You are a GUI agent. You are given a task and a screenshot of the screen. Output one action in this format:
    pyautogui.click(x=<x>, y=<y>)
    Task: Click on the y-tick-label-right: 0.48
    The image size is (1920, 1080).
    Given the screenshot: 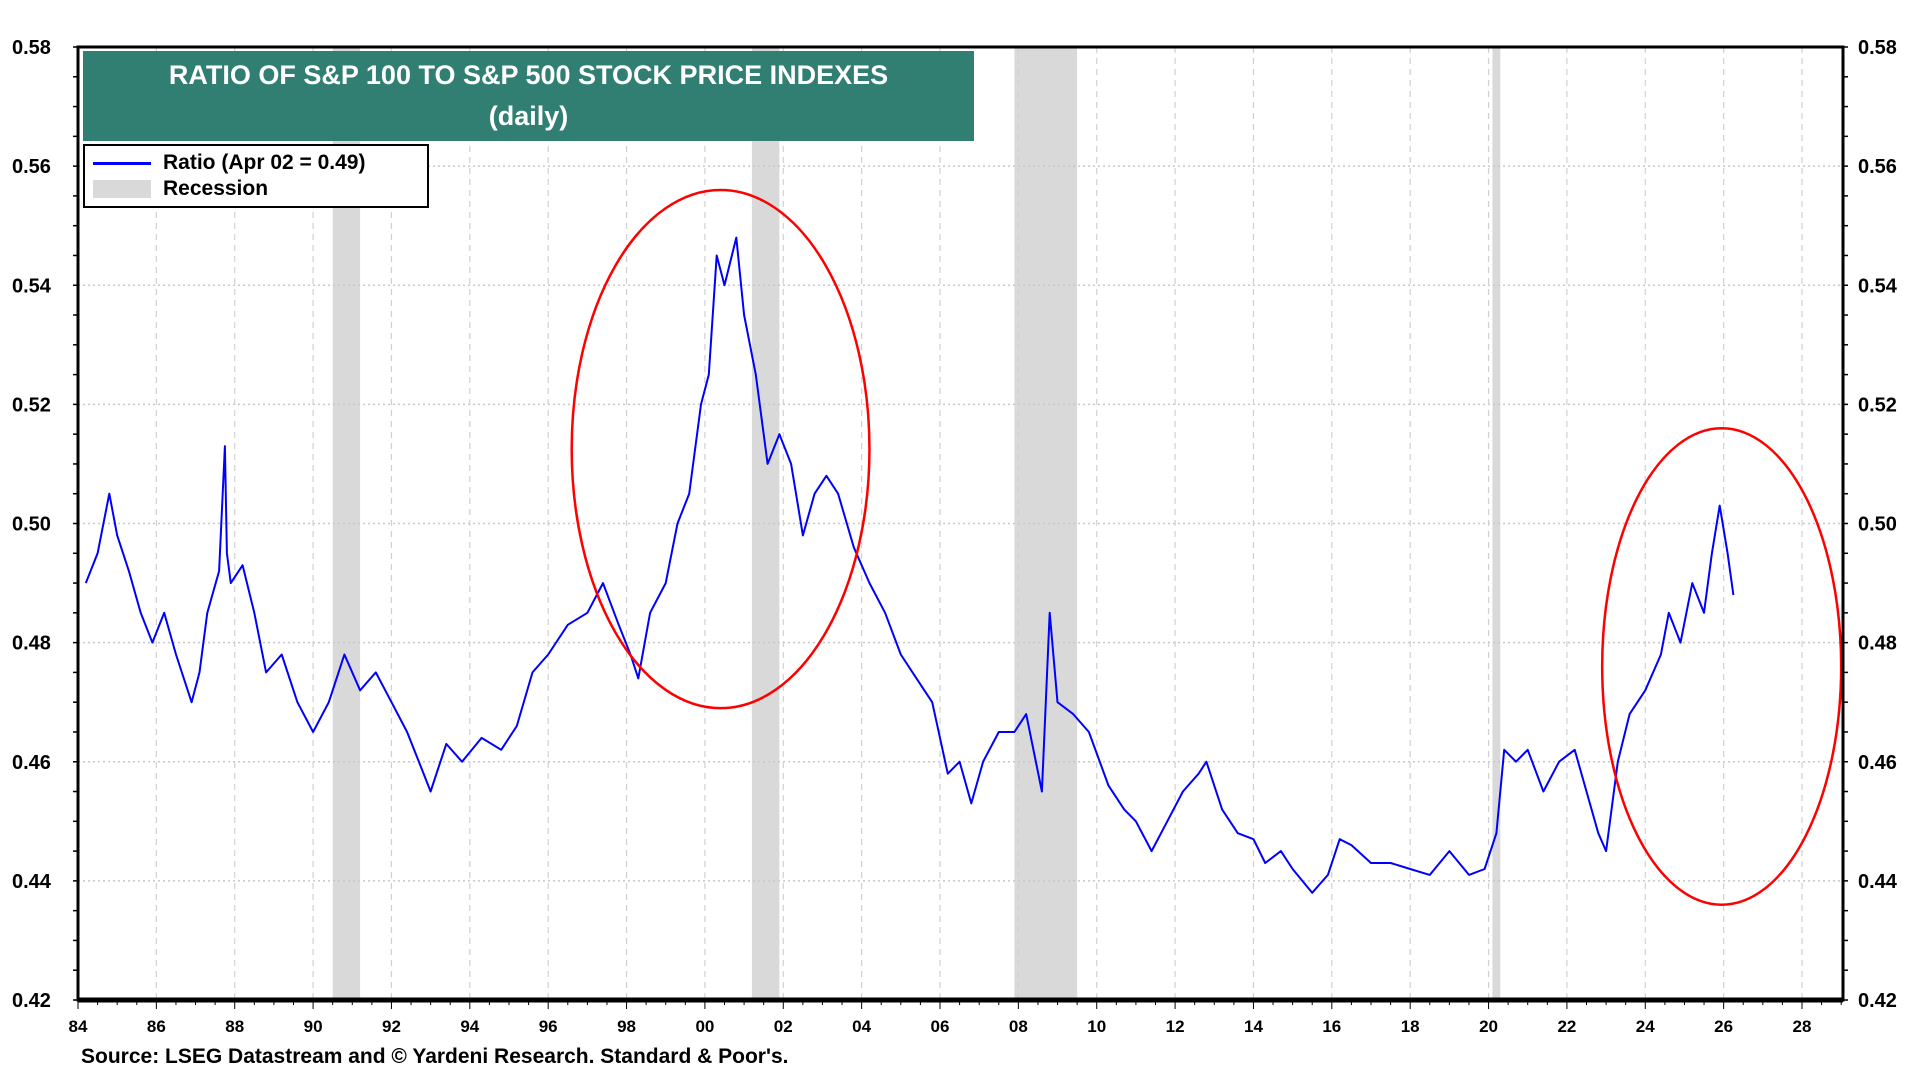 What is the action you would take?
    pyautogui.click(x=1877, y=644)
    